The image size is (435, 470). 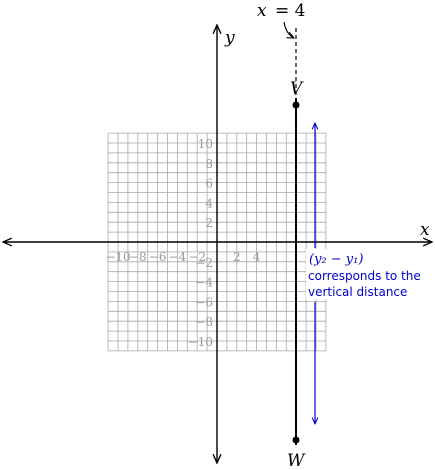 What do you see at coordinates (209, 164) in the screenshot?
I see `y-tick-label: 8` at bounding box center [209, 164].